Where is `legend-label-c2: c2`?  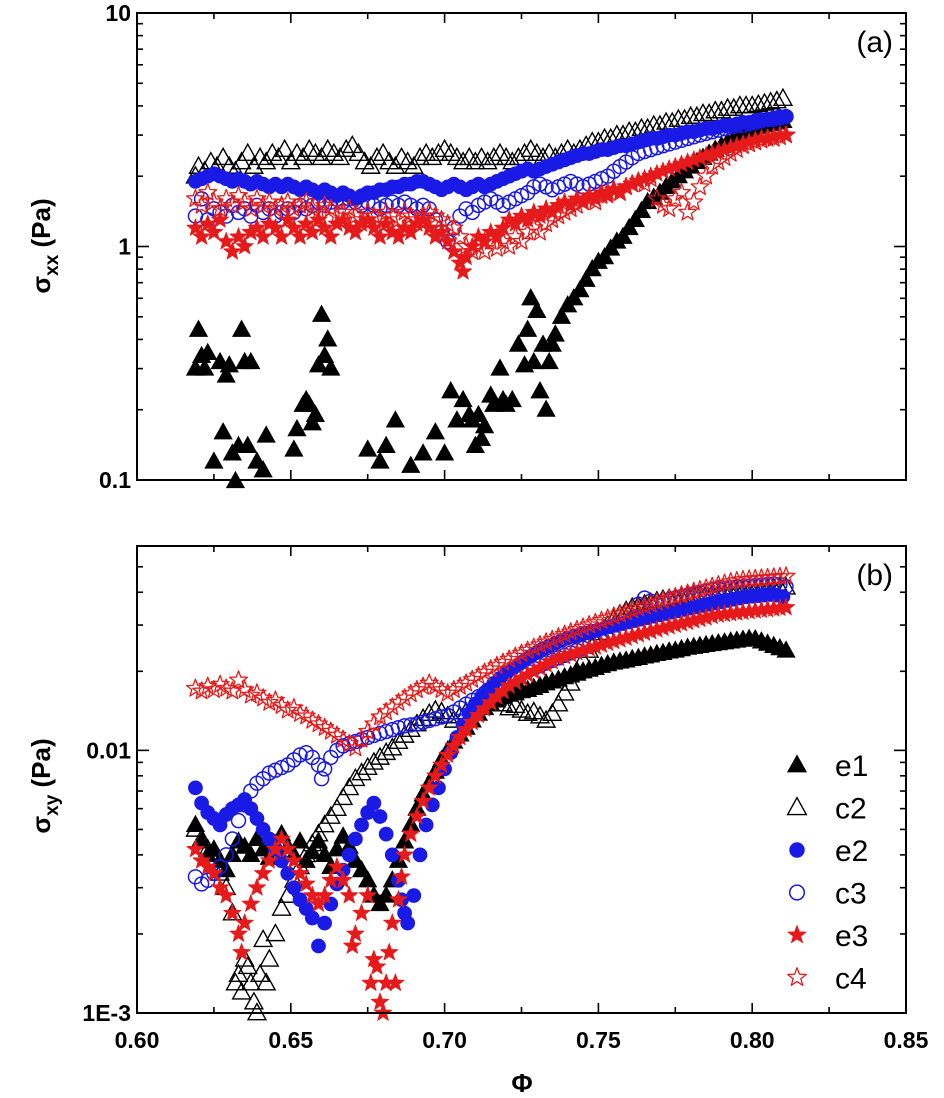 legend-label-c2: c2 is located at coordinates (851, 809).